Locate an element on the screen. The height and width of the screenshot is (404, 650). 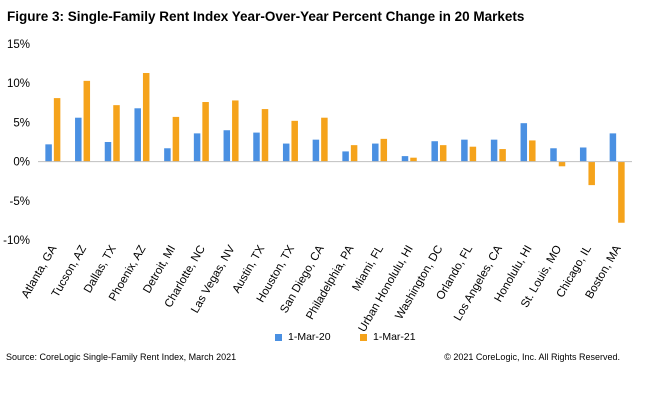
legend-swatch-series-a is located at coordinates (278, 337).